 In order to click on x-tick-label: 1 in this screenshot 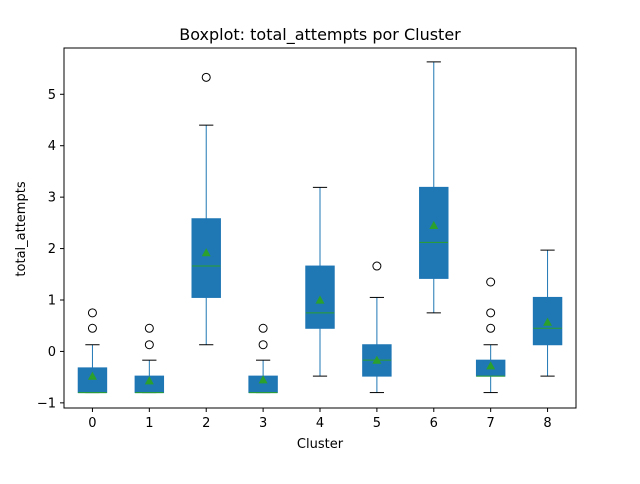, I will do `click(149, 423)`.